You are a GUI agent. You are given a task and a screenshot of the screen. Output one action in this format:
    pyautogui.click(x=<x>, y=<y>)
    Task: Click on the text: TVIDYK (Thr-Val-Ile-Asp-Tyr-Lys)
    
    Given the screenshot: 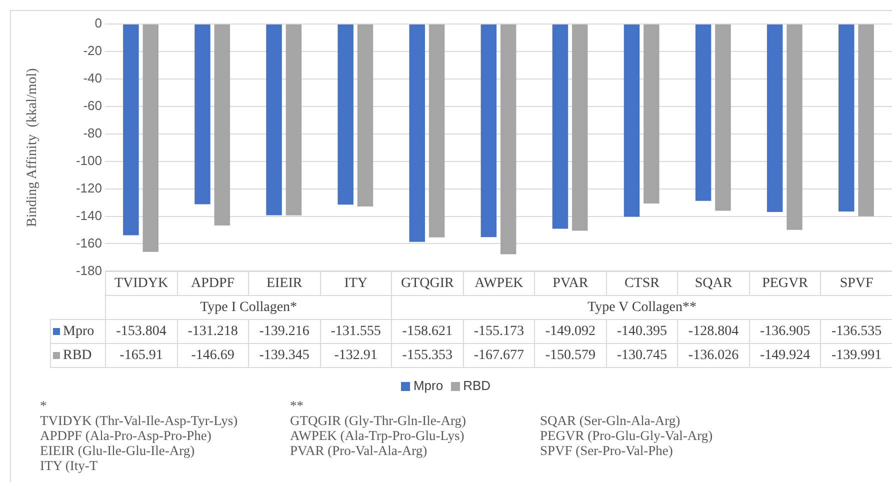 What is the action you would take?
    pyautogui.click(x=139, y=420)
    